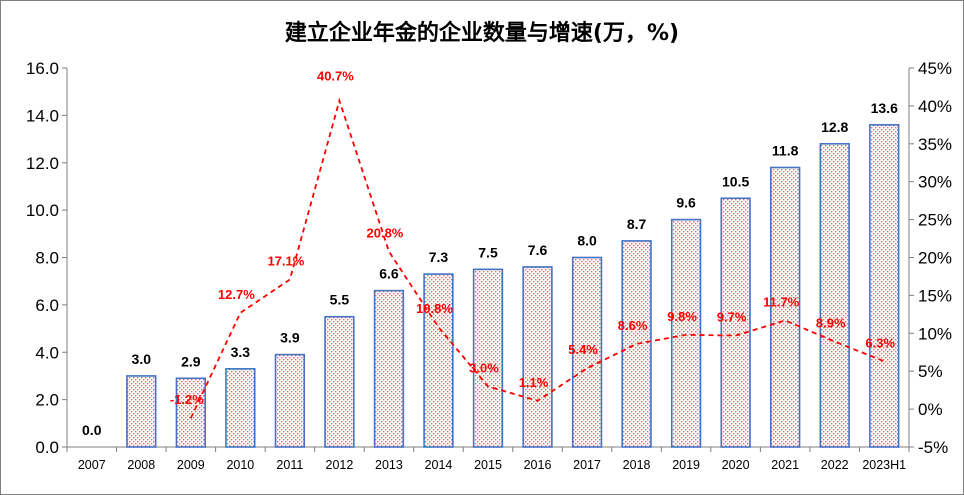 The width and height of the screenshot is (964, 495). What do you see at coordinates (587, 241) in the screenshot?
I see `bar-value-label: 8.0` at bounding box center [587, 241].